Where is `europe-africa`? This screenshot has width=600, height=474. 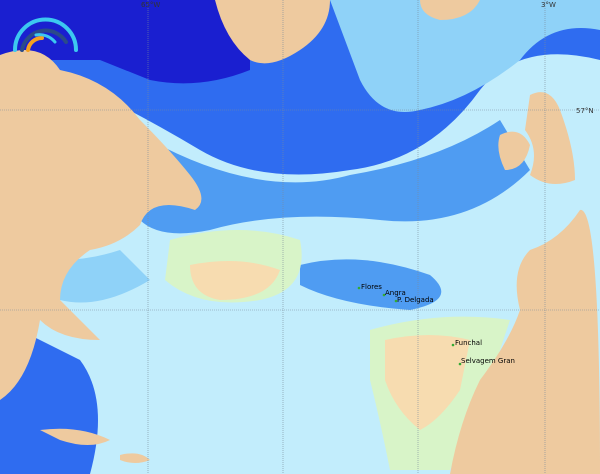
europe-africa is located at coordinates (525, 341).